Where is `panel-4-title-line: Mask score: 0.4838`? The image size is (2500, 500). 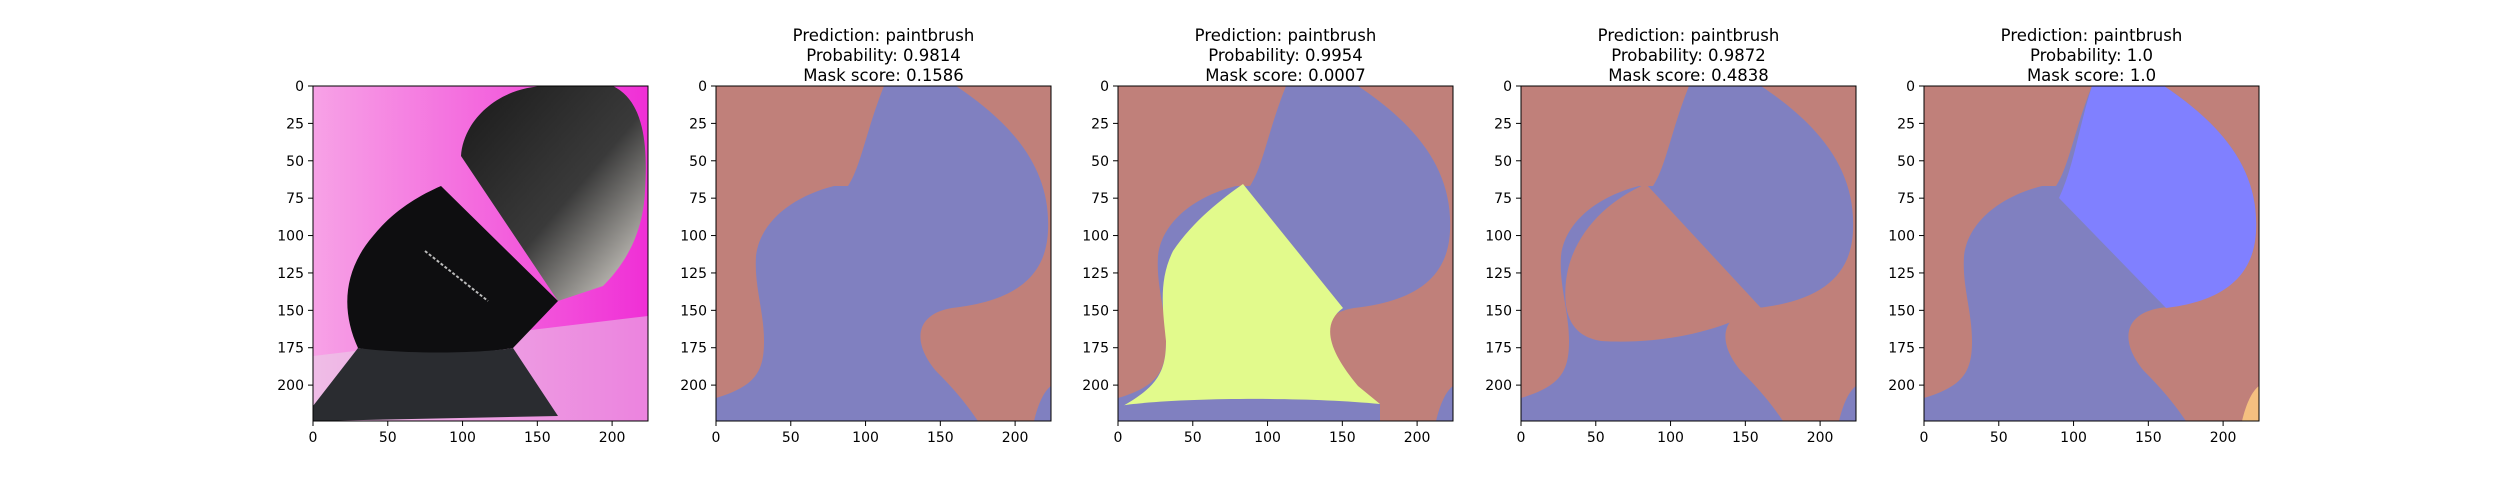 panel-4-title-line: Mask score: 0.4838 is located at coordinates (1688, 75).